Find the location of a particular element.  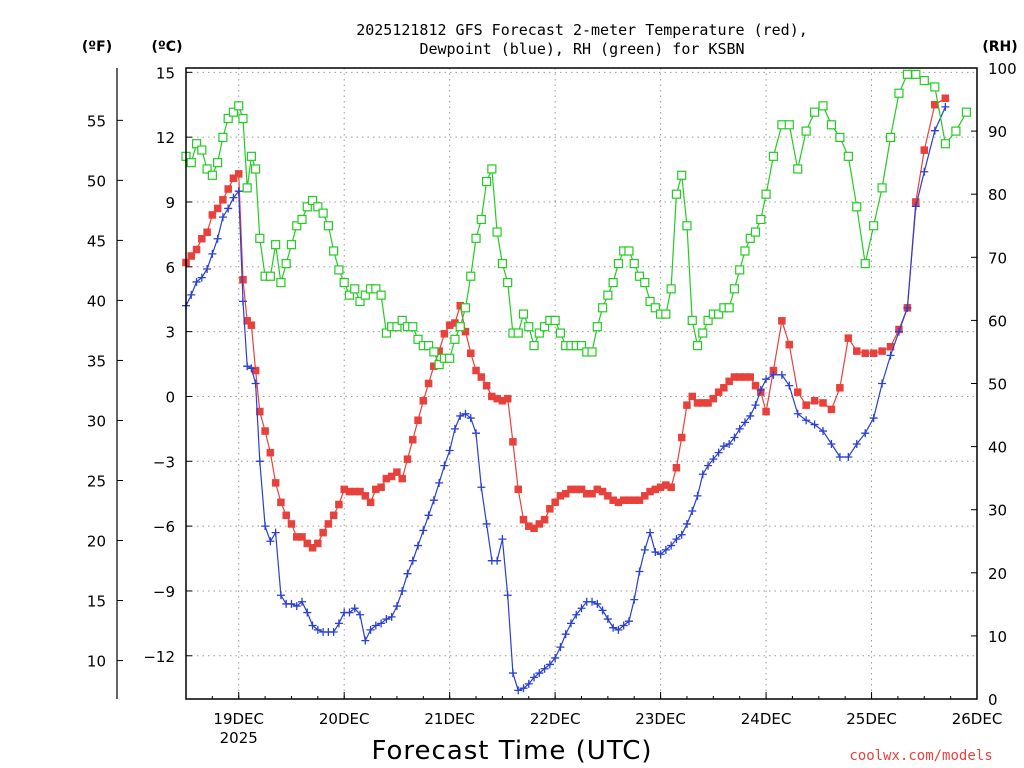

rh-tick-label: 100 is located at coordinates (1002, 69).